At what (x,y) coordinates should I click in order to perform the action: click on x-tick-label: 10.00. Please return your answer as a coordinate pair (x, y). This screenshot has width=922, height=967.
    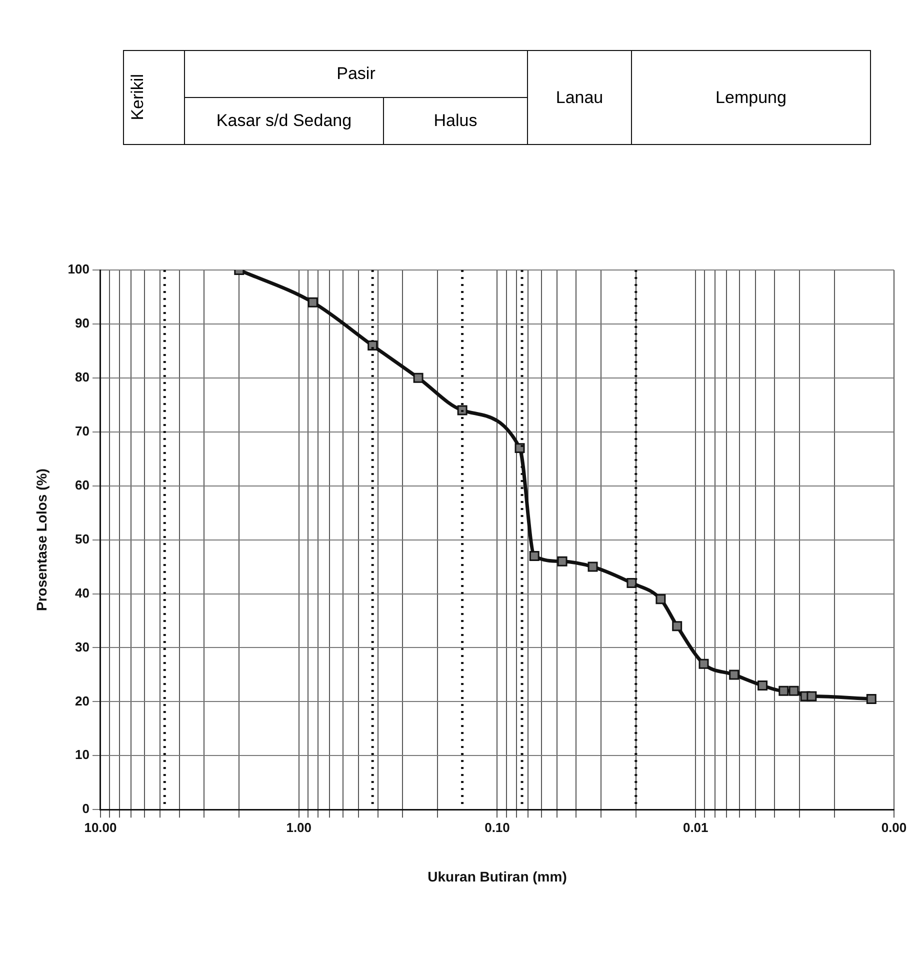
    Looking at the image, I should click on (100, 827).